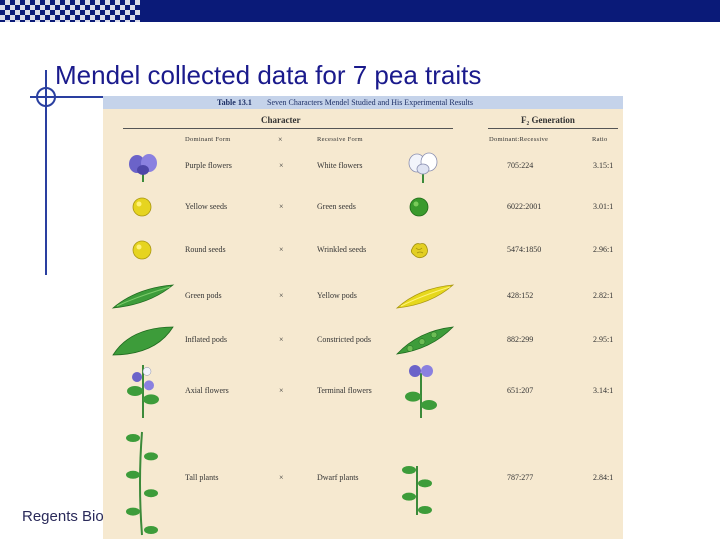  I want to click on white-flower-icon, so click(423, 167).